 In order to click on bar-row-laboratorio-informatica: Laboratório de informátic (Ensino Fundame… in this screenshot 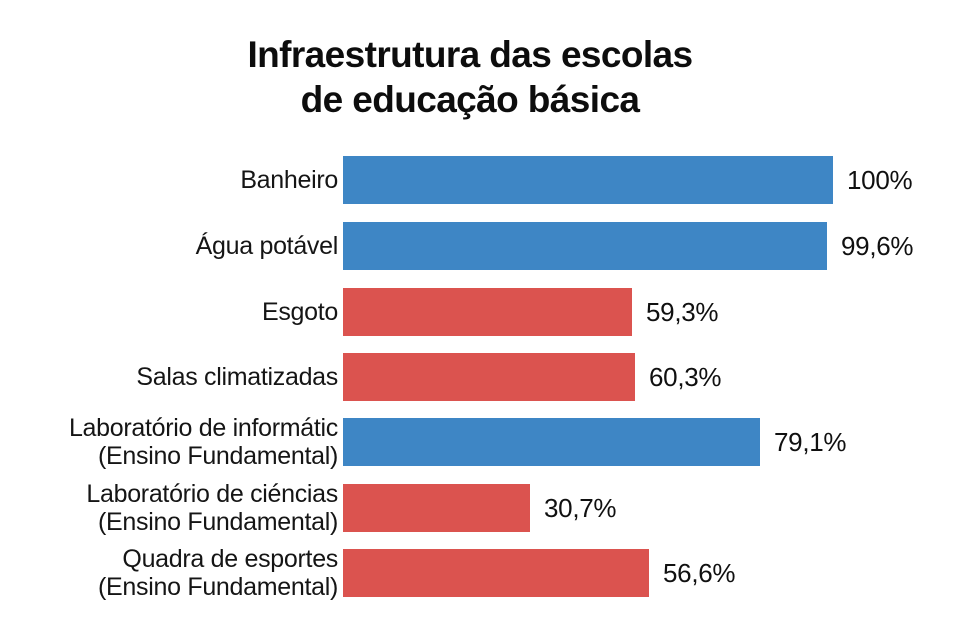, I will do `click(480, 442)`.